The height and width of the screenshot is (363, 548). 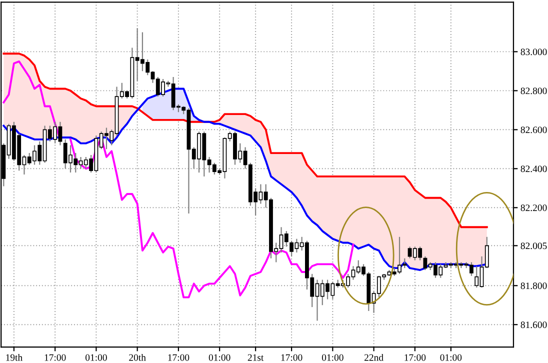 I want to click on y-tick-label: 82.600, so click(x=533, y=130).